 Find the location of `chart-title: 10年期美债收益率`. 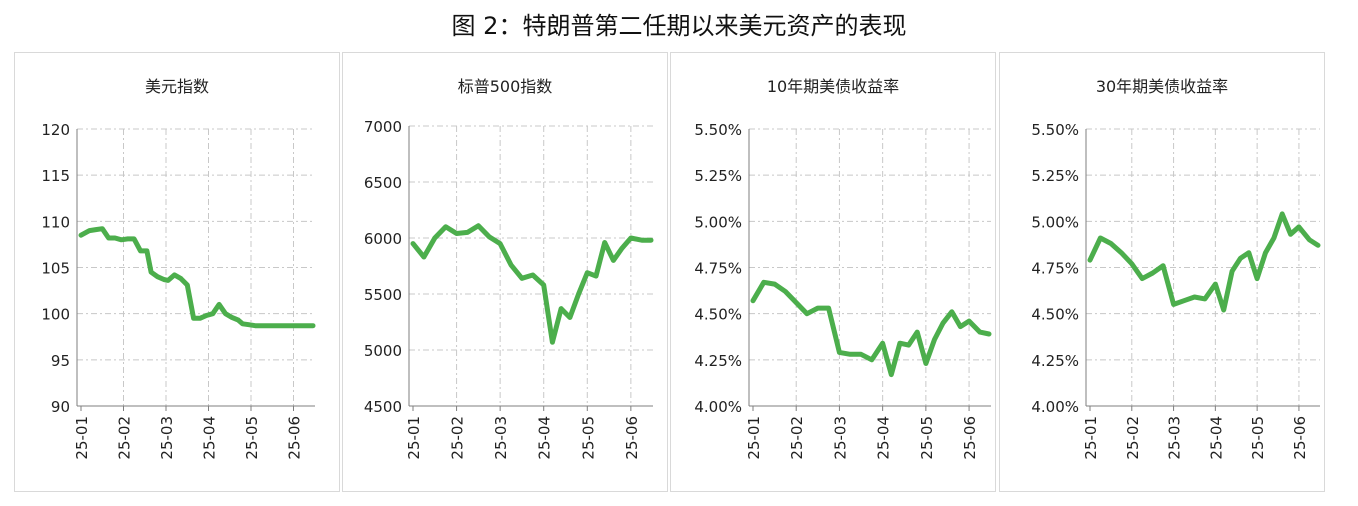

chart-title: 10年期美债收益率 is located at coordinates (833, 86).